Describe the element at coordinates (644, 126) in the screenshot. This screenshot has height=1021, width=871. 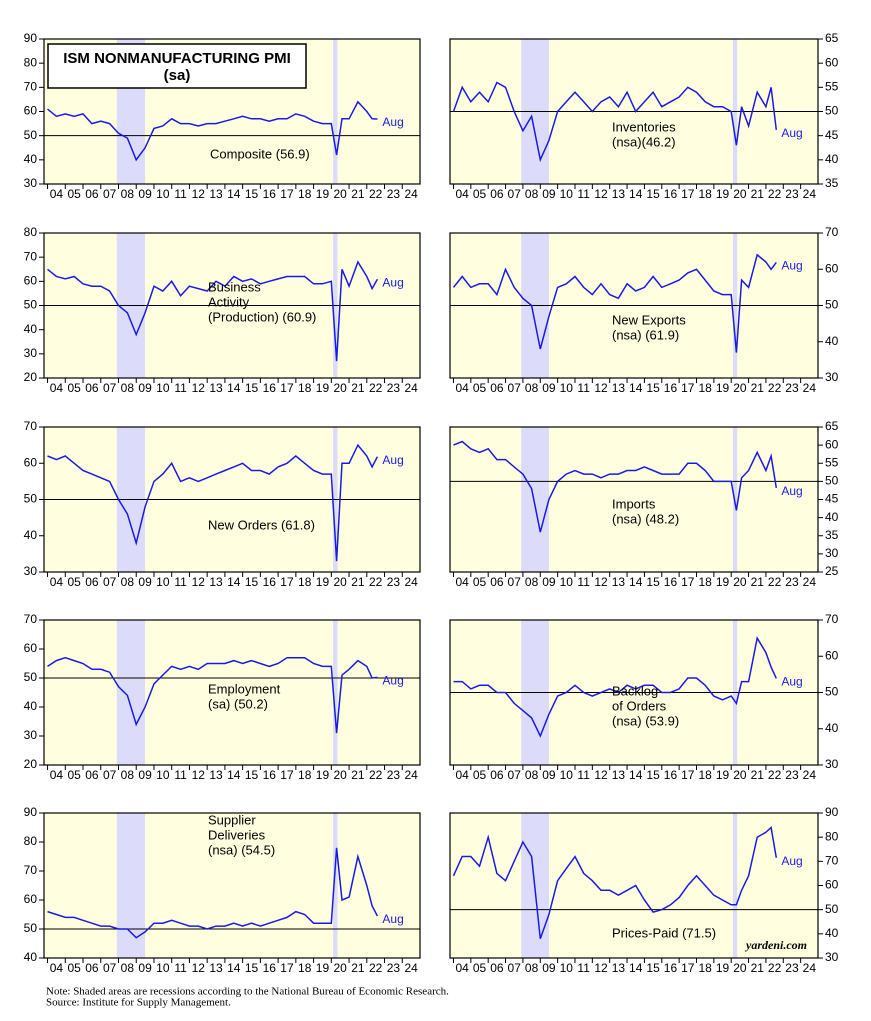
I see `series-label: Inventories` at that location.